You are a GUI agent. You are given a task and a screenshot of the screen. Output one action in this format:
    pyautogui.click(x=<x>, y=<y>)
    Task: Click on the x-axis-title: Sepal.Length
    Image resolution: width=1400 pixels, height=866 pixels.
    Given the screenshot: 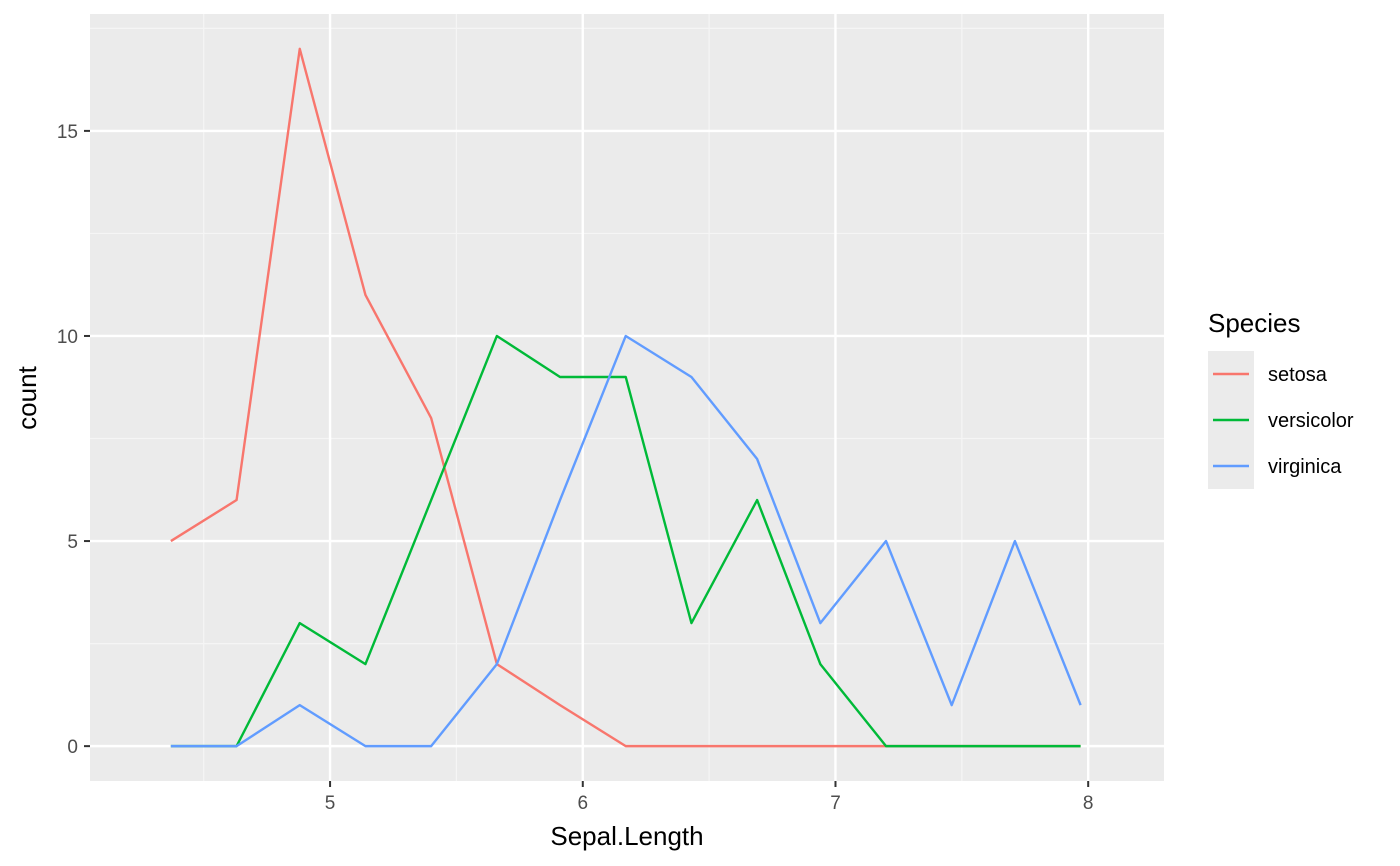 What is the action you would take?
    pyautogui.click(x=626, y=836)
    